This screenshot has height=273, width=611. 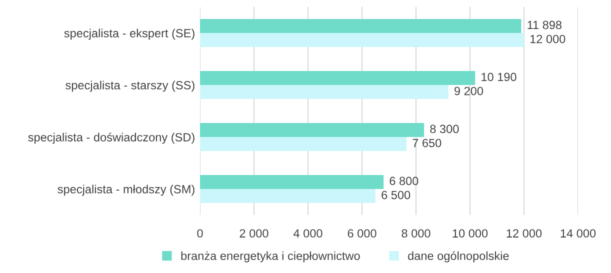 I want to click on data-label: 11 898, so click(x=545, y=25).